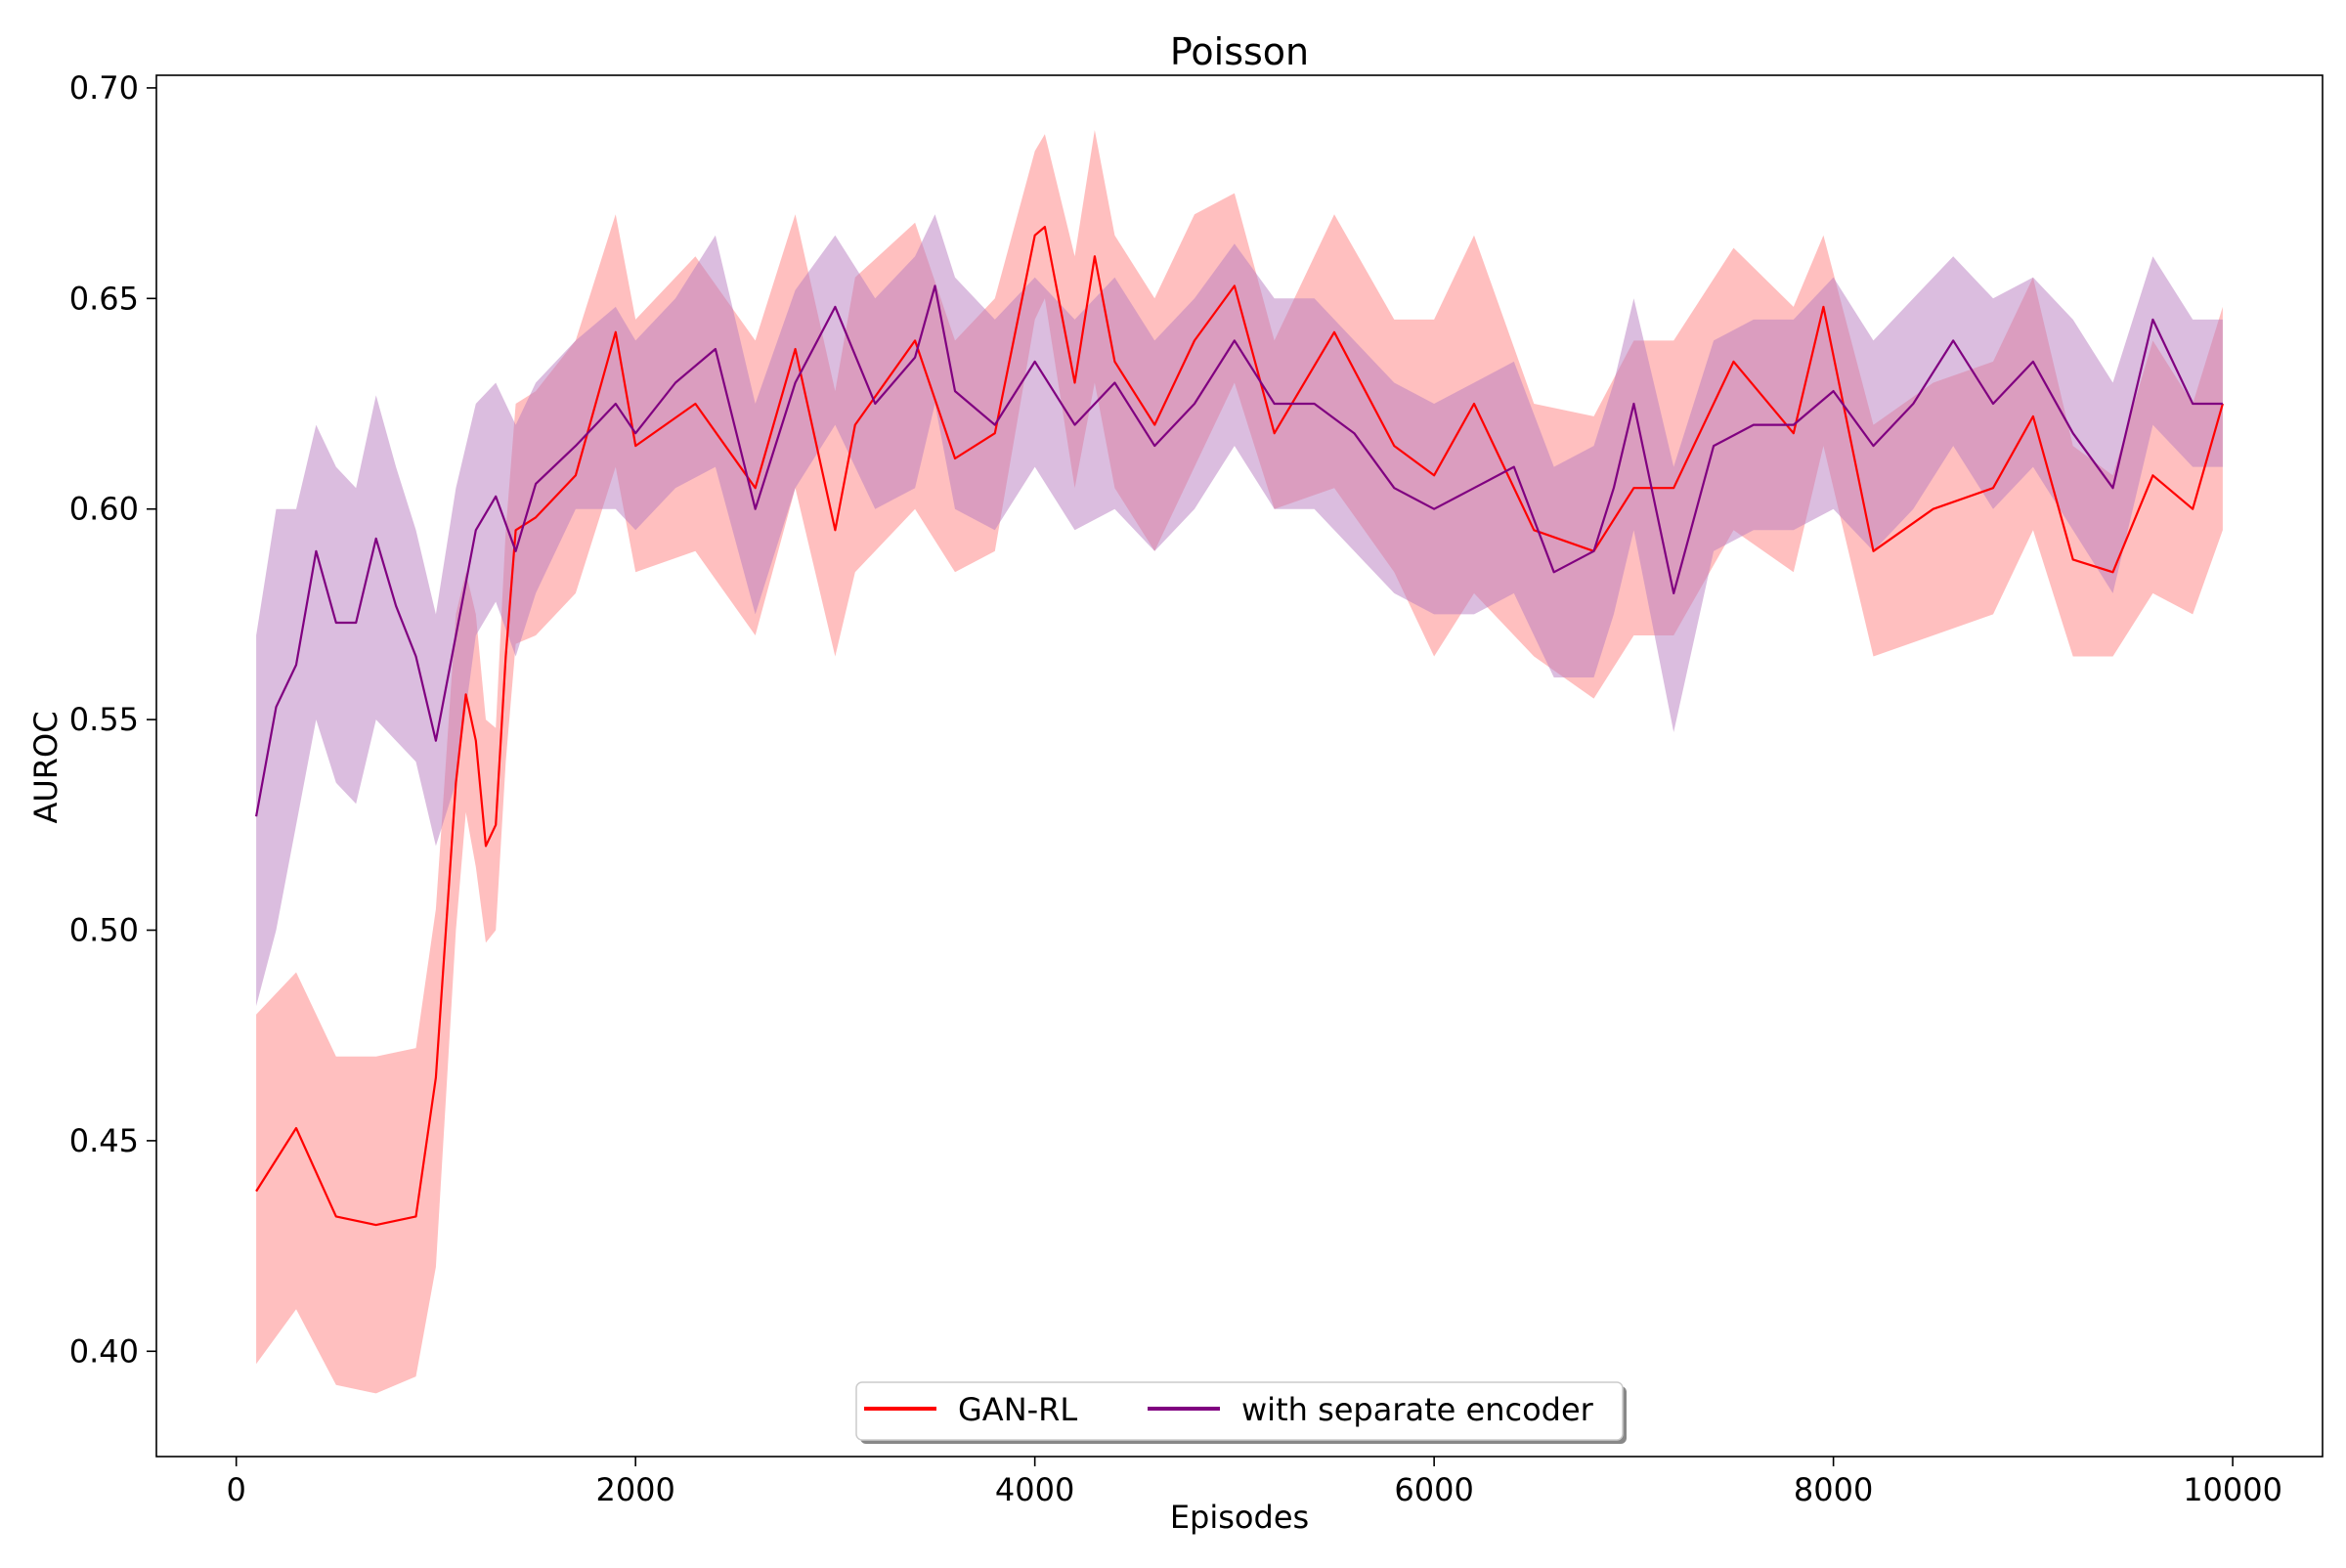  I want to click on x-tick-label: 2000, so click(635, 1489).